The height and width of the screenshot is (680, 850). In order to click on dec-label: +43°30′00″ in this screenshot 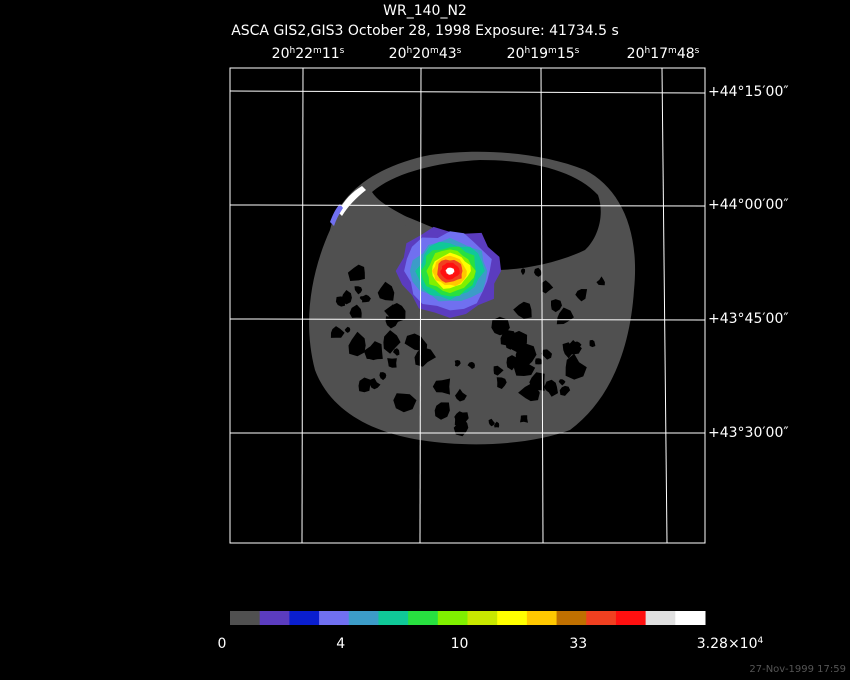, I will do `click(748, 433)`.